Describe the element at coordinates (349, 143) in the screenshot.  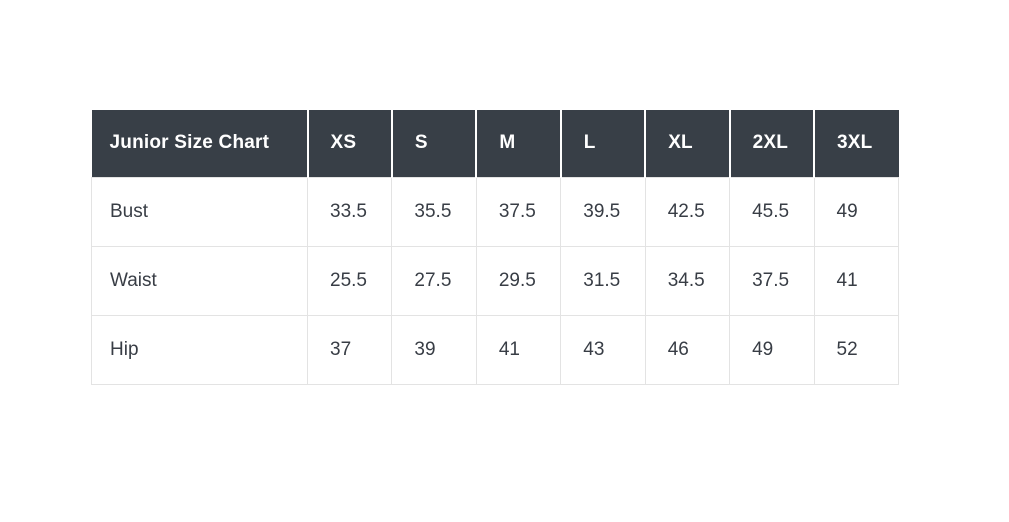
I see `header-cell-xs: XS` at that location.